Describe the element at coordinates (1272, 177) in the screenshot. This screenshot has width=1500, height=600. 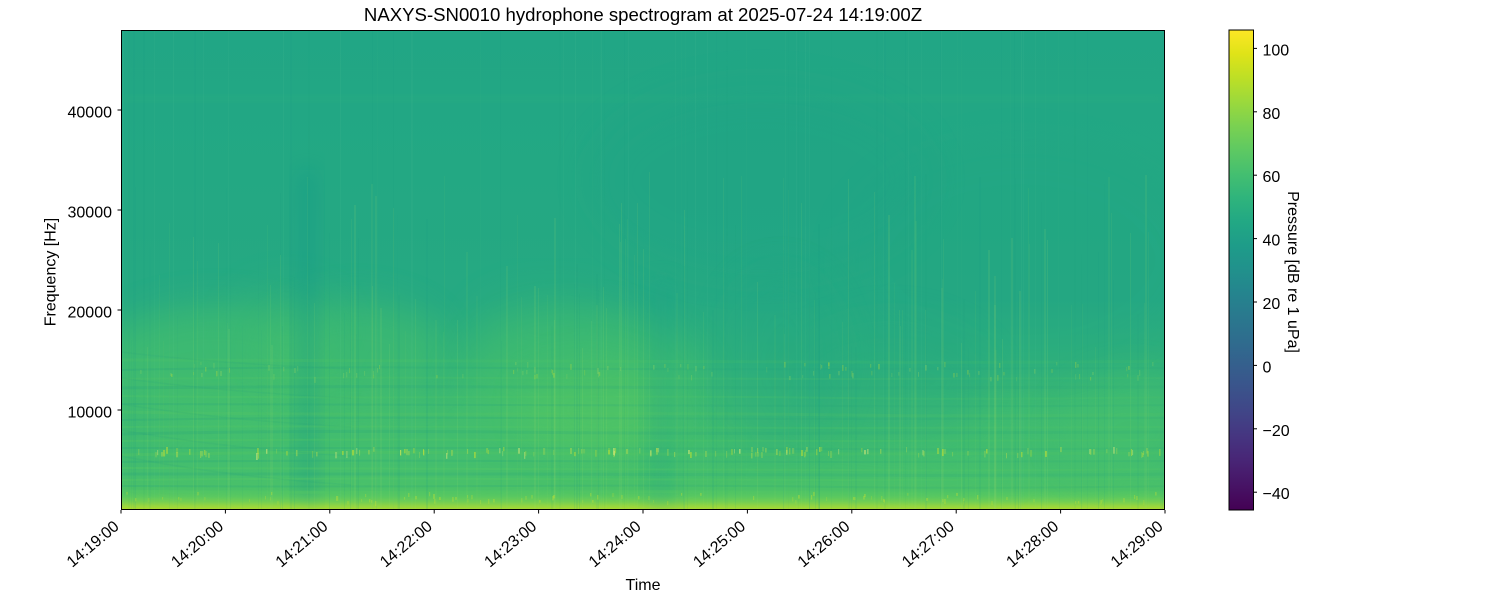
I see `svg-text: 60` at that location.